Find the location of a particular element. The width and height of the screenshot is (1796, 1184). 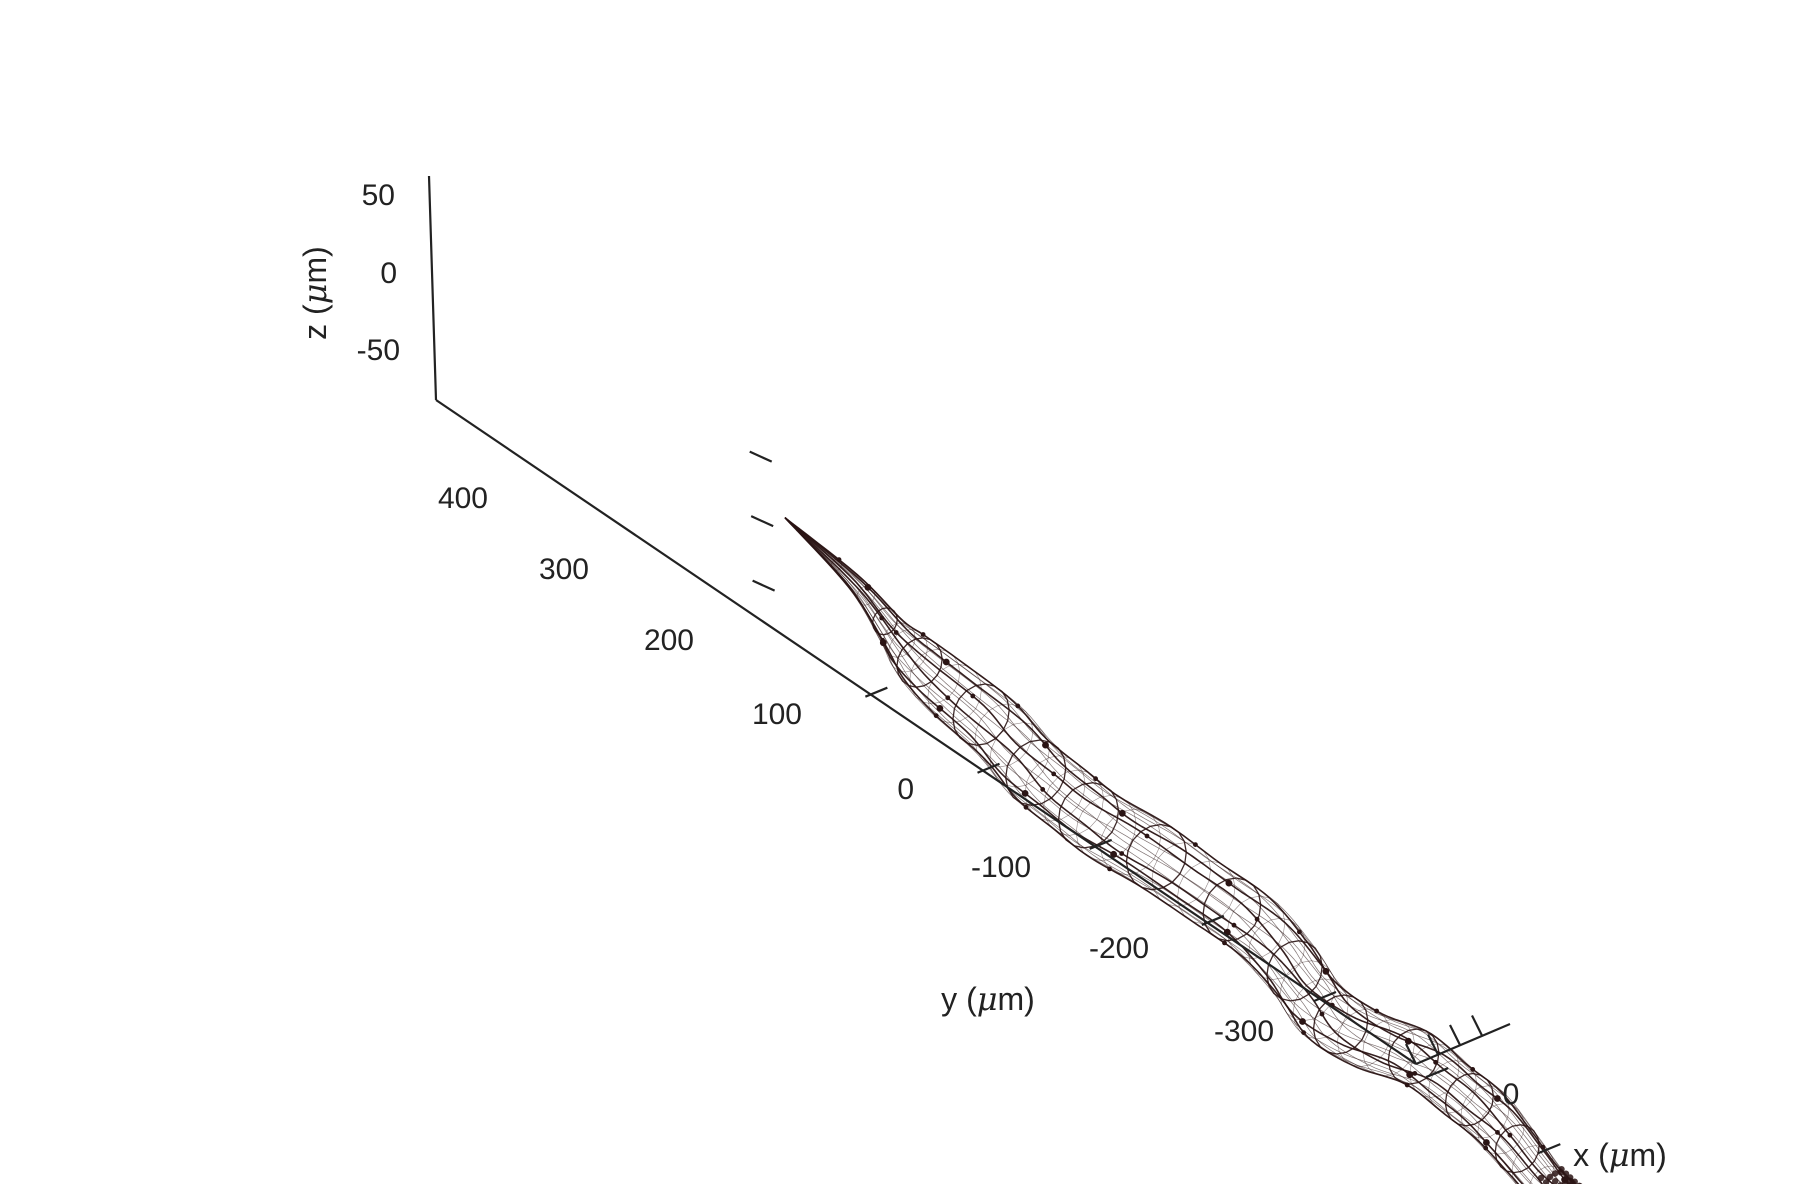

y-tick-label: 100 is located at coordinates (777, 714).